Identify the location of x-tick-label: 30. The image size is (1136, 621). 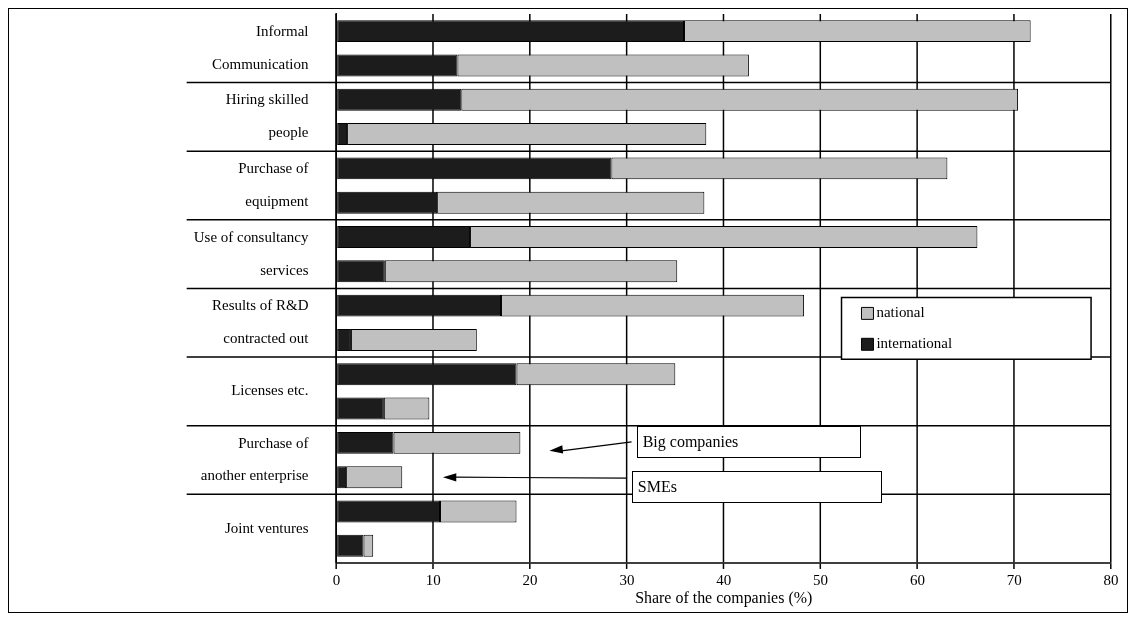
(627, 579).